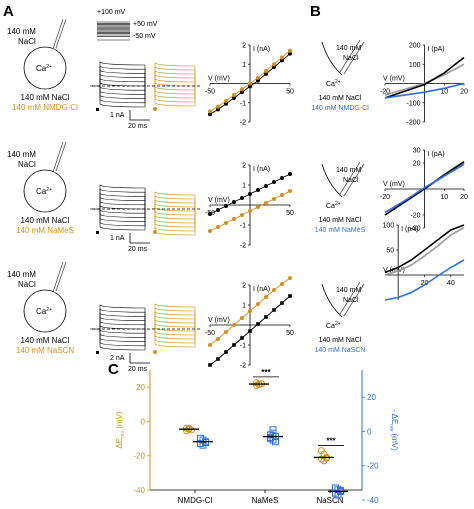 The height and width of the screenshot is (509, 474). What do you see at coordinates (373, 466) in the screenshot?
I see `y-tick-label-right: -20` at bounding box center [373, 466].